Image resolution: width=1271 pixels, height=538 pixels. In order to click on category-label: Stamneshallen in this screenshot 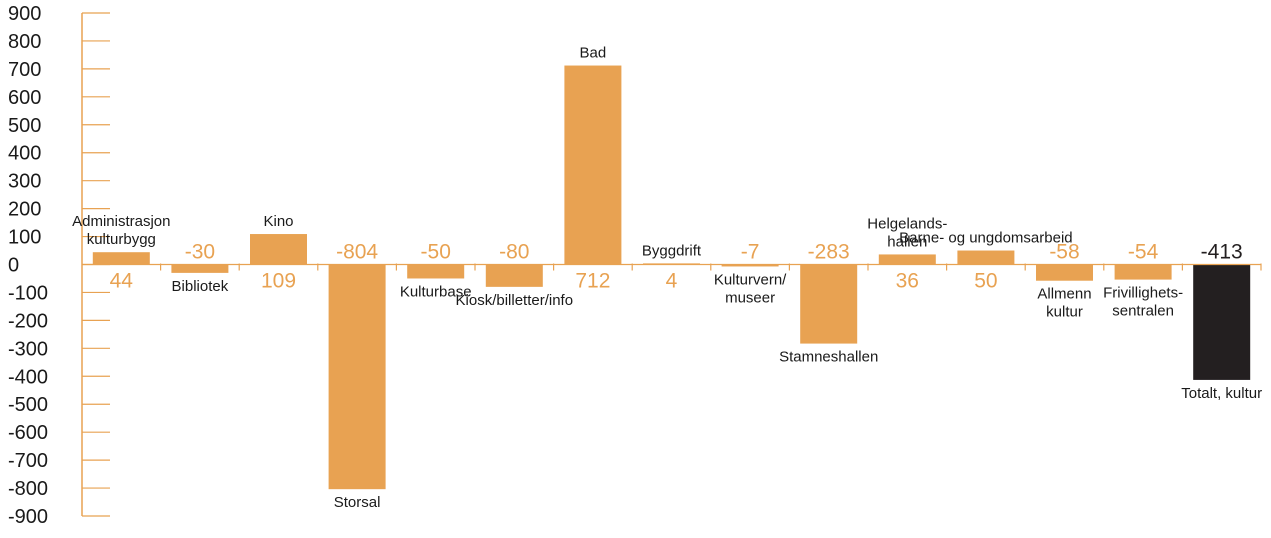, I will do `click(828, 357)`.